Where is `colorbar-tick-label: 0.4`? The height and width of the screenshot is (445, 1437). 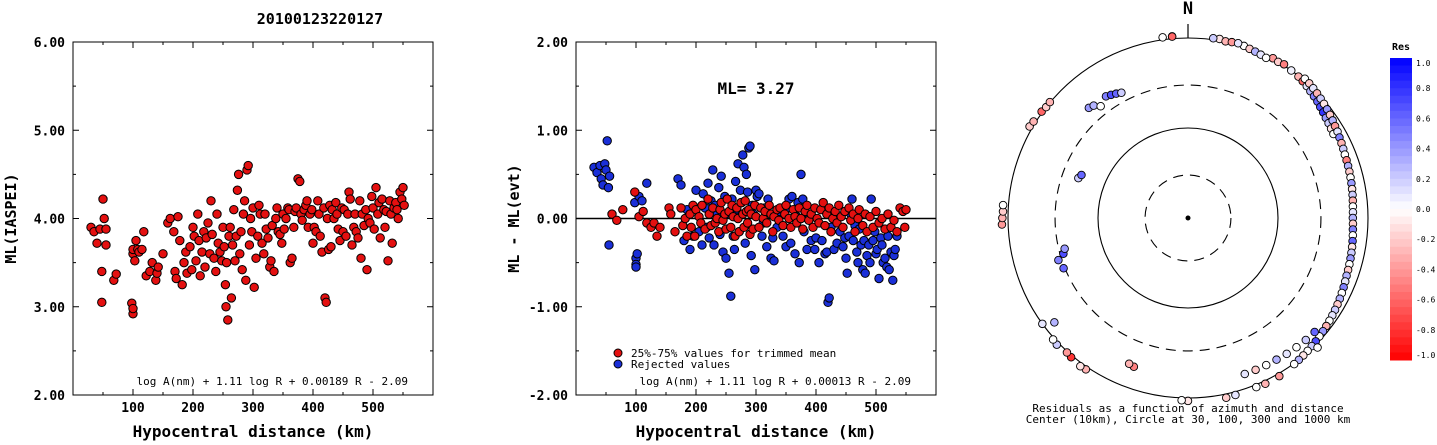 colorbar-tick-label: 0.4 is located at coordinates (1423, 149).